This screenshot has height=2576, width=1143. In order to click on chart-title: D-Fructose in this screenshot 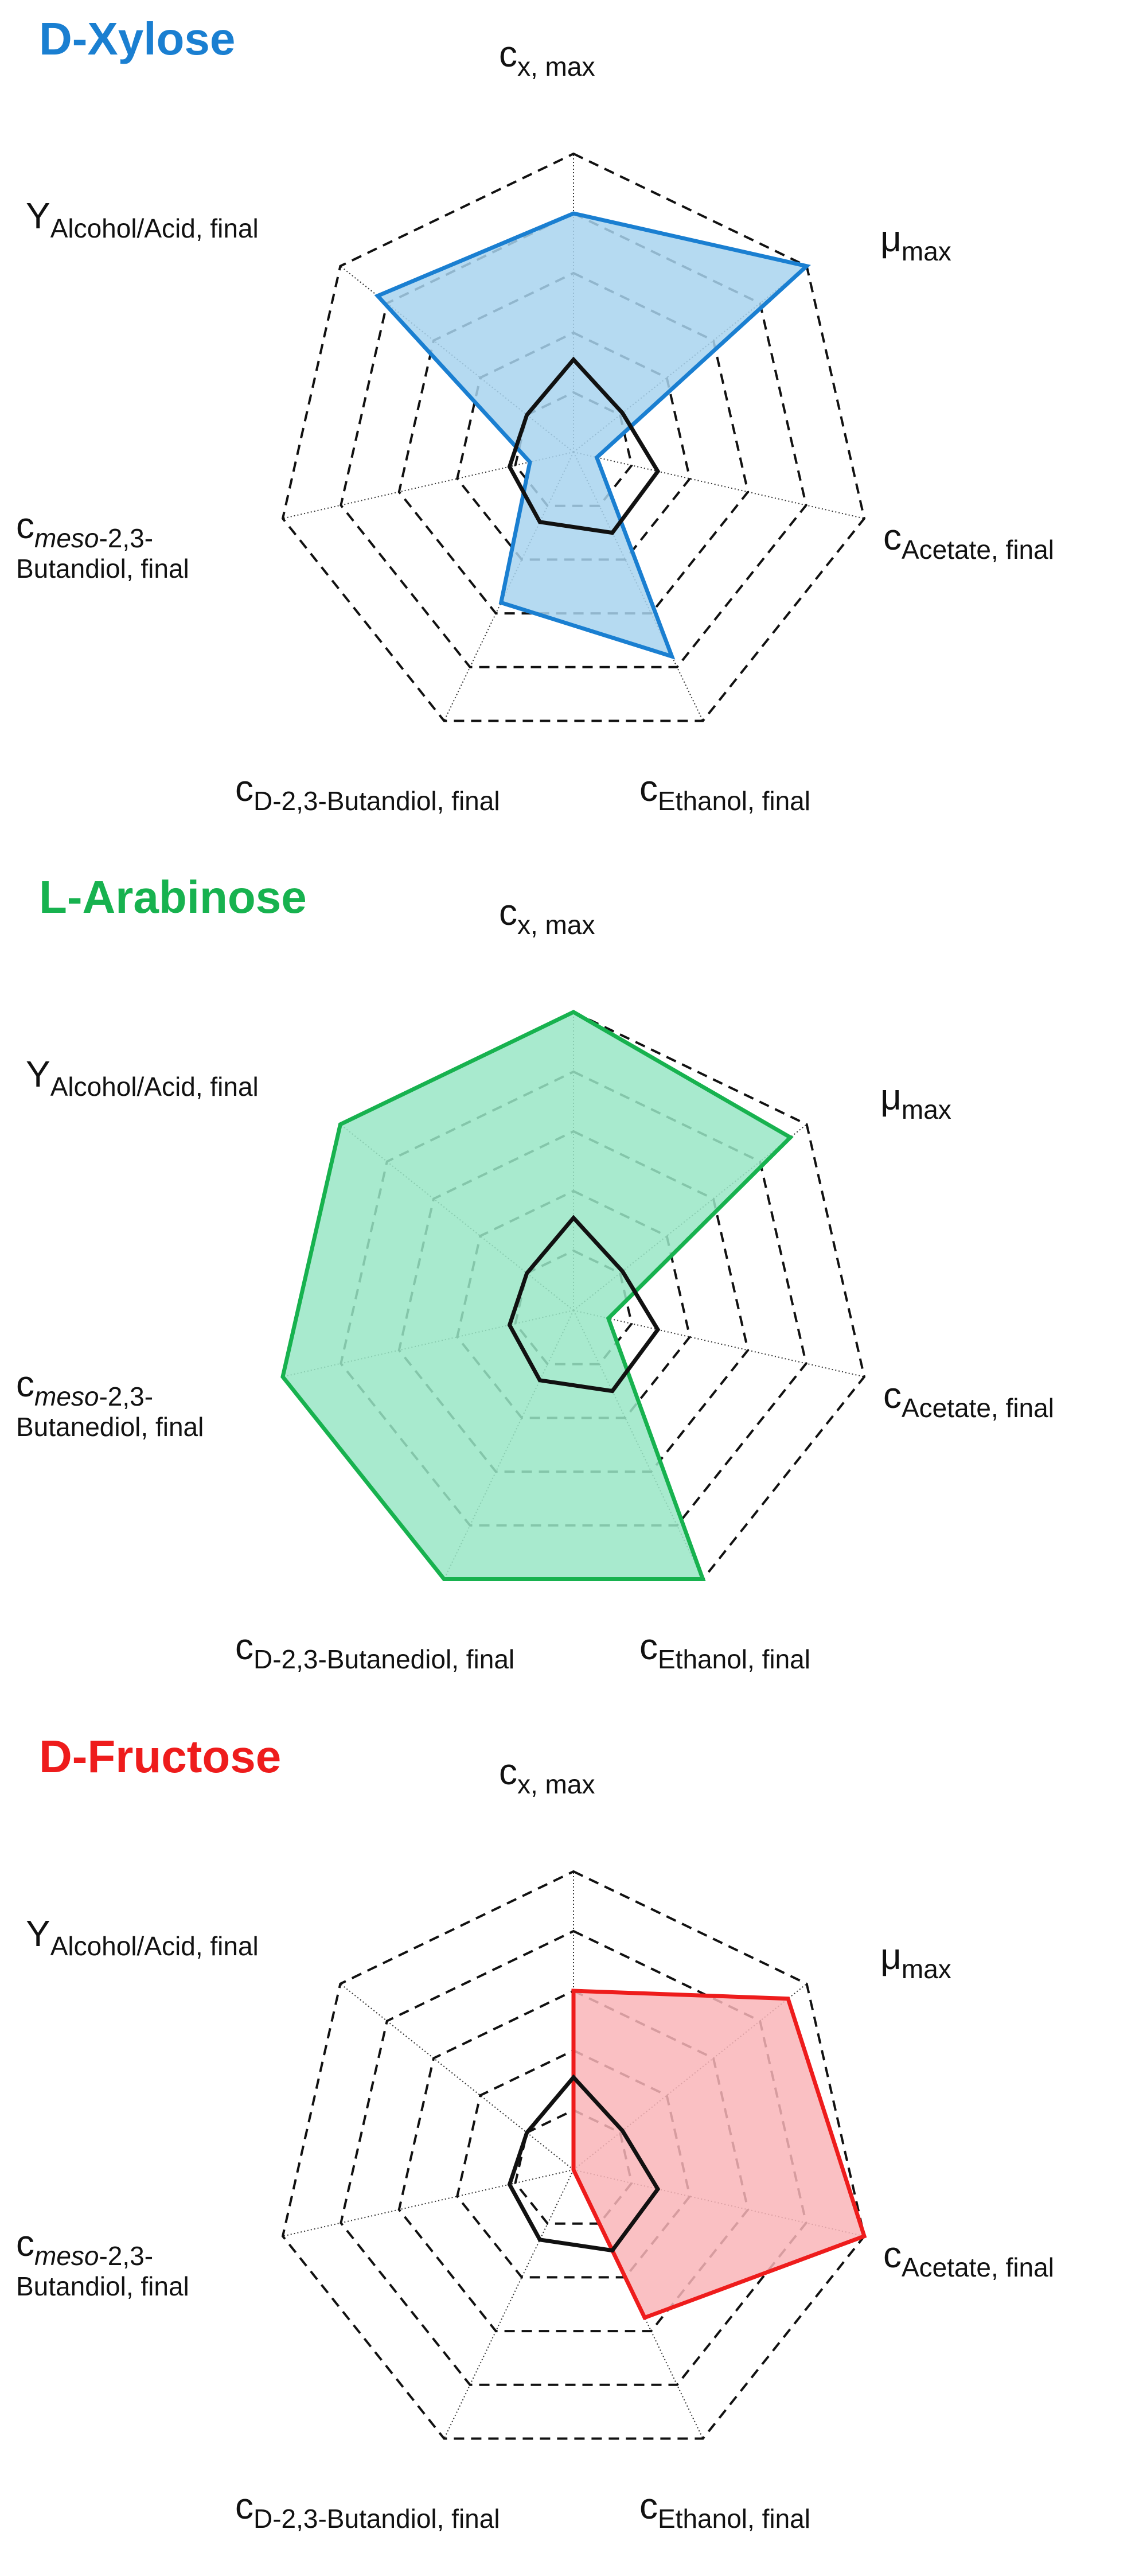, I will do `click(160, 1757)`.